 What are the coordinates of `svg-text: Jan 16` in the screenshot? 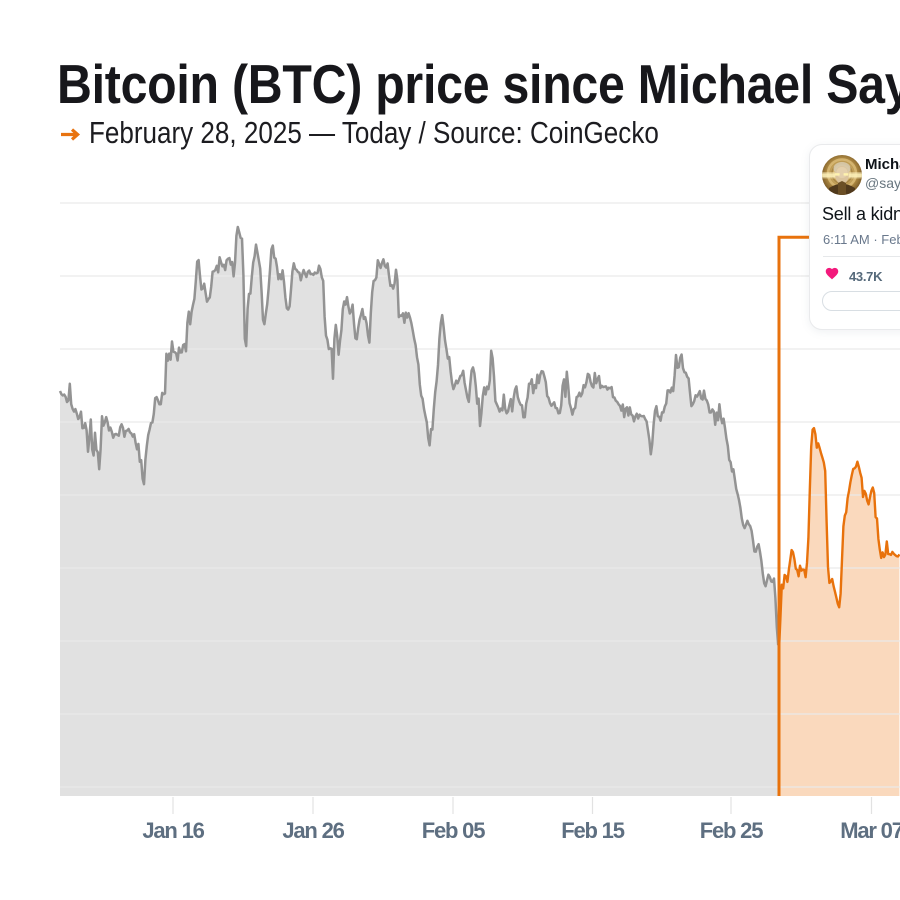 It's located at (173, 830).